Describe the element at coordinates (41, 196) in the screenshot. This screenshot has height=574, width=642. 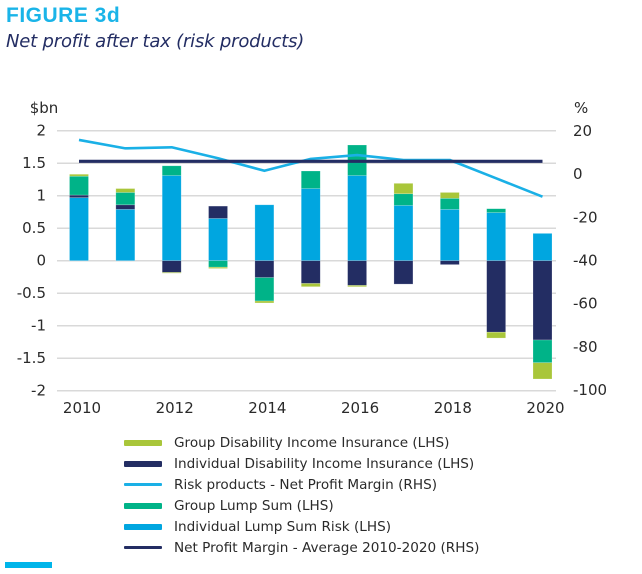
I see `left-tick-label: 1` at that location.